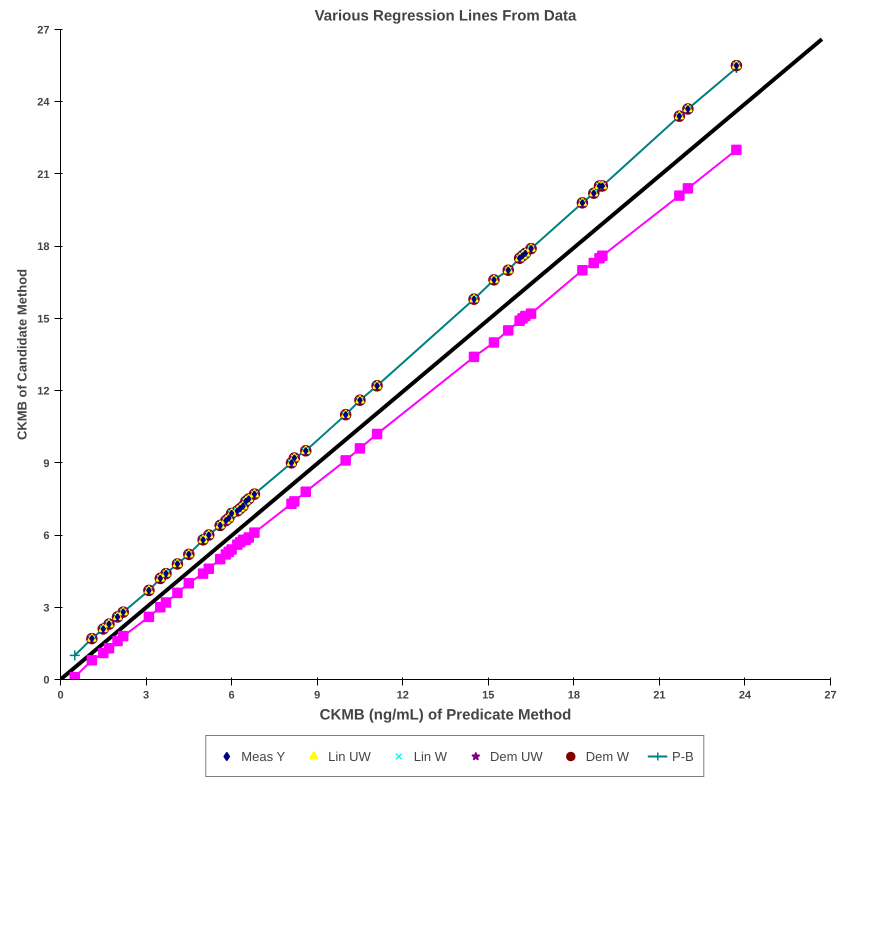 Image resolution: width=880 pixels, height=938 pixels. What do you see at coordinates (683, 756) in the screenshot?
I see `legend-label: P-B` at bounding box center [683, 756].